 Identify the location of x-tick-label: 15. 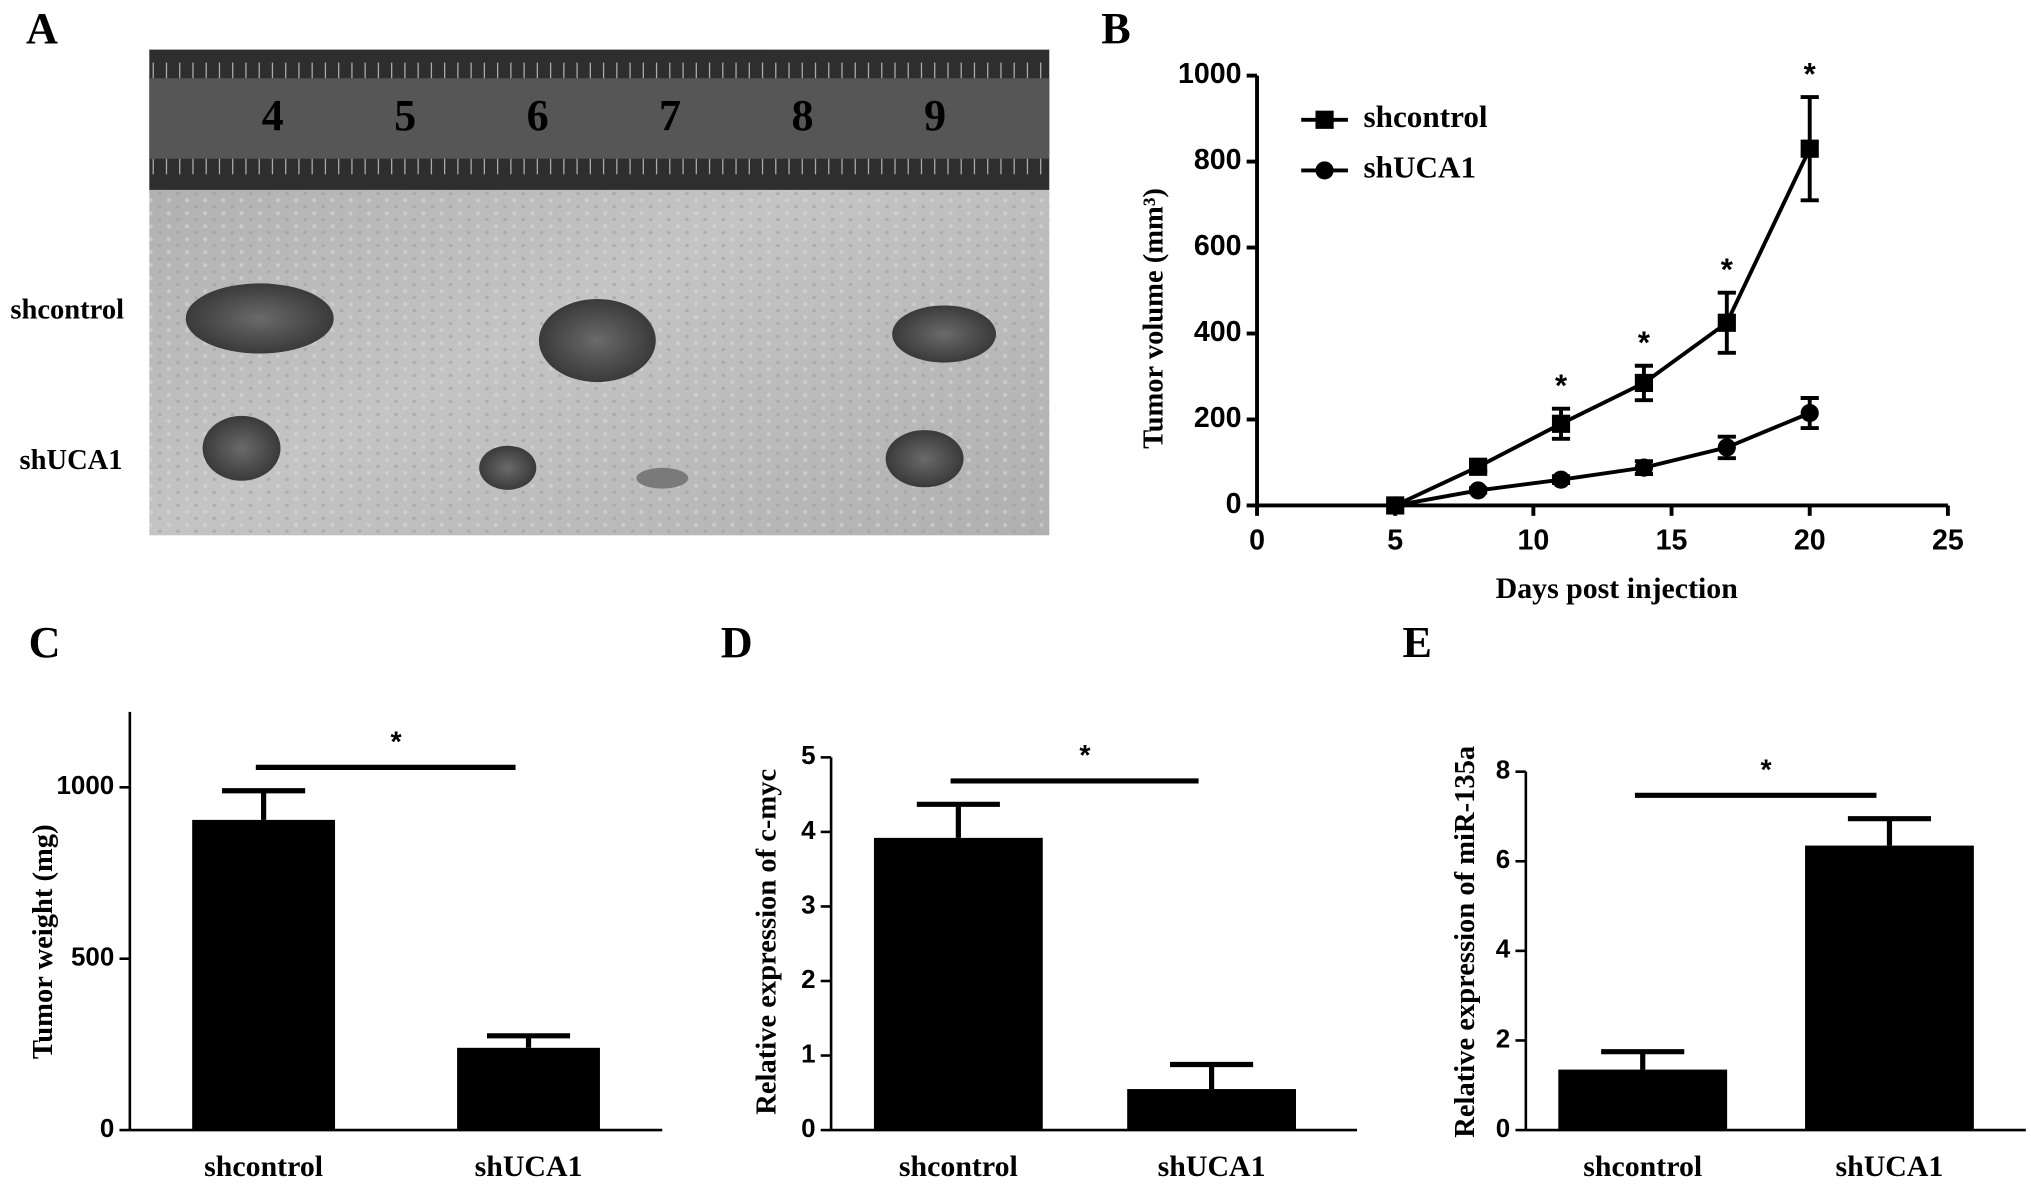
(1672, 540).